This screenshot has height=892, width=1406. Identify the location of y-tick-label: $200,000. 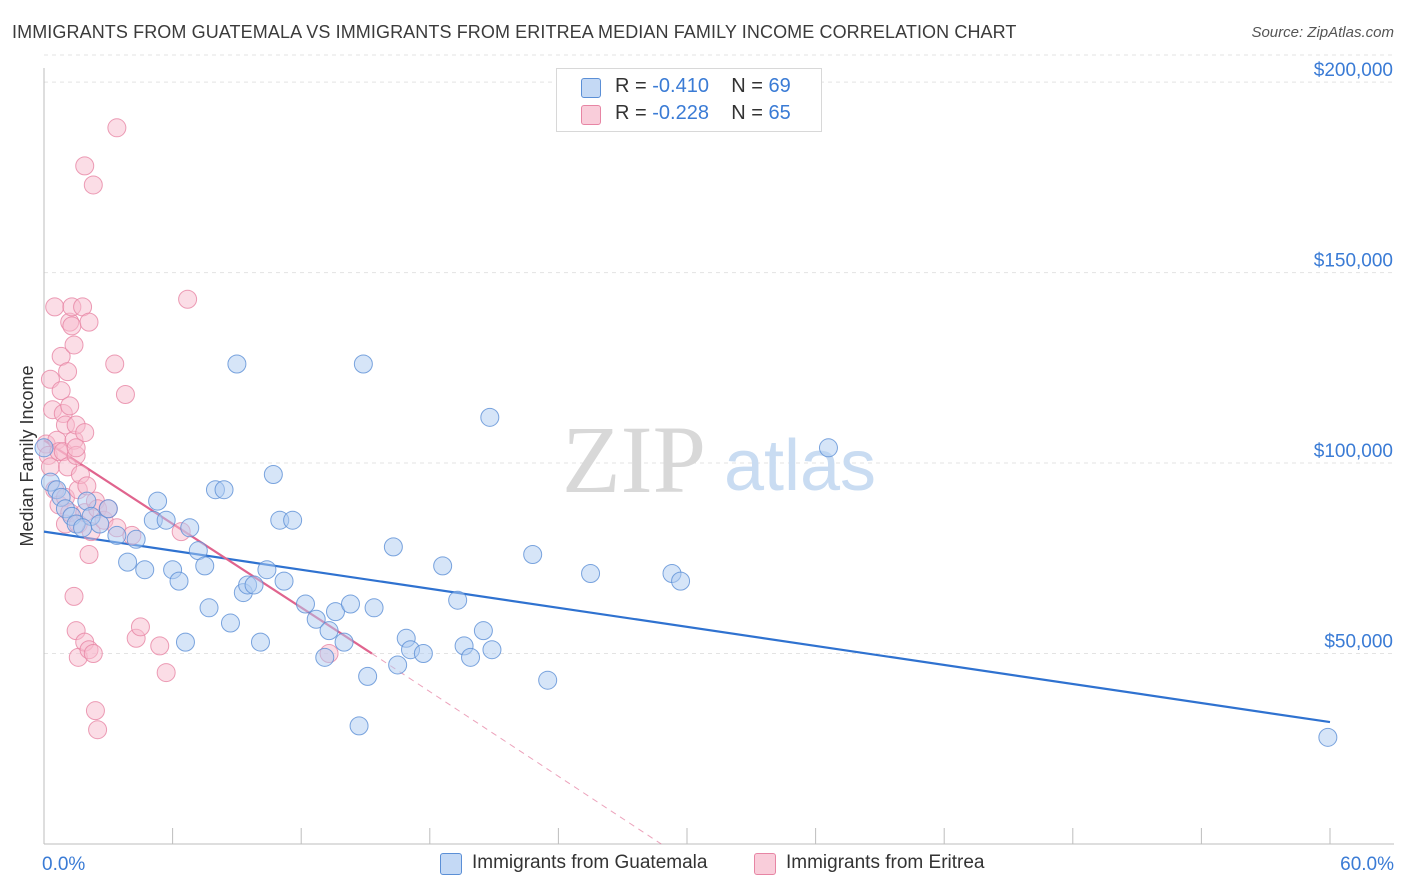
(1353, 70).